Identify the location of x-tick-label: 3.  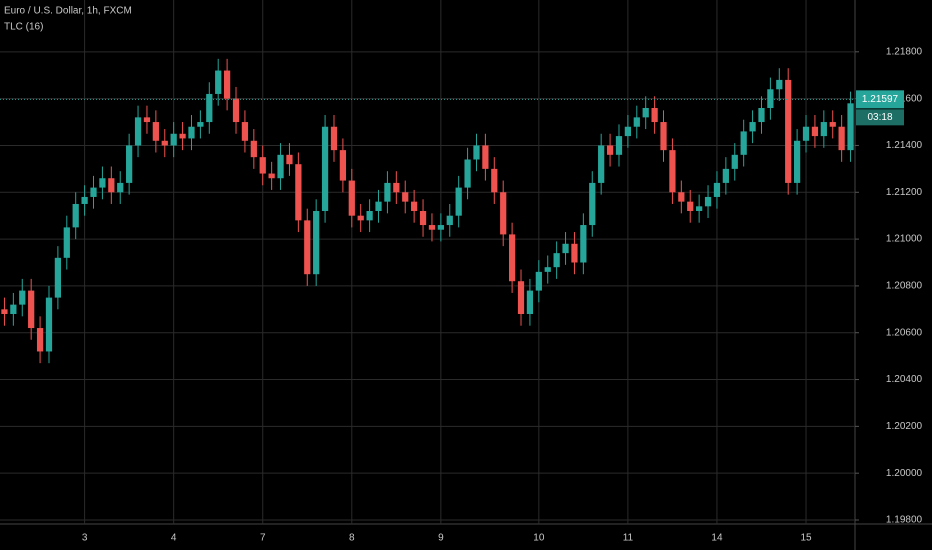
(85, 538).